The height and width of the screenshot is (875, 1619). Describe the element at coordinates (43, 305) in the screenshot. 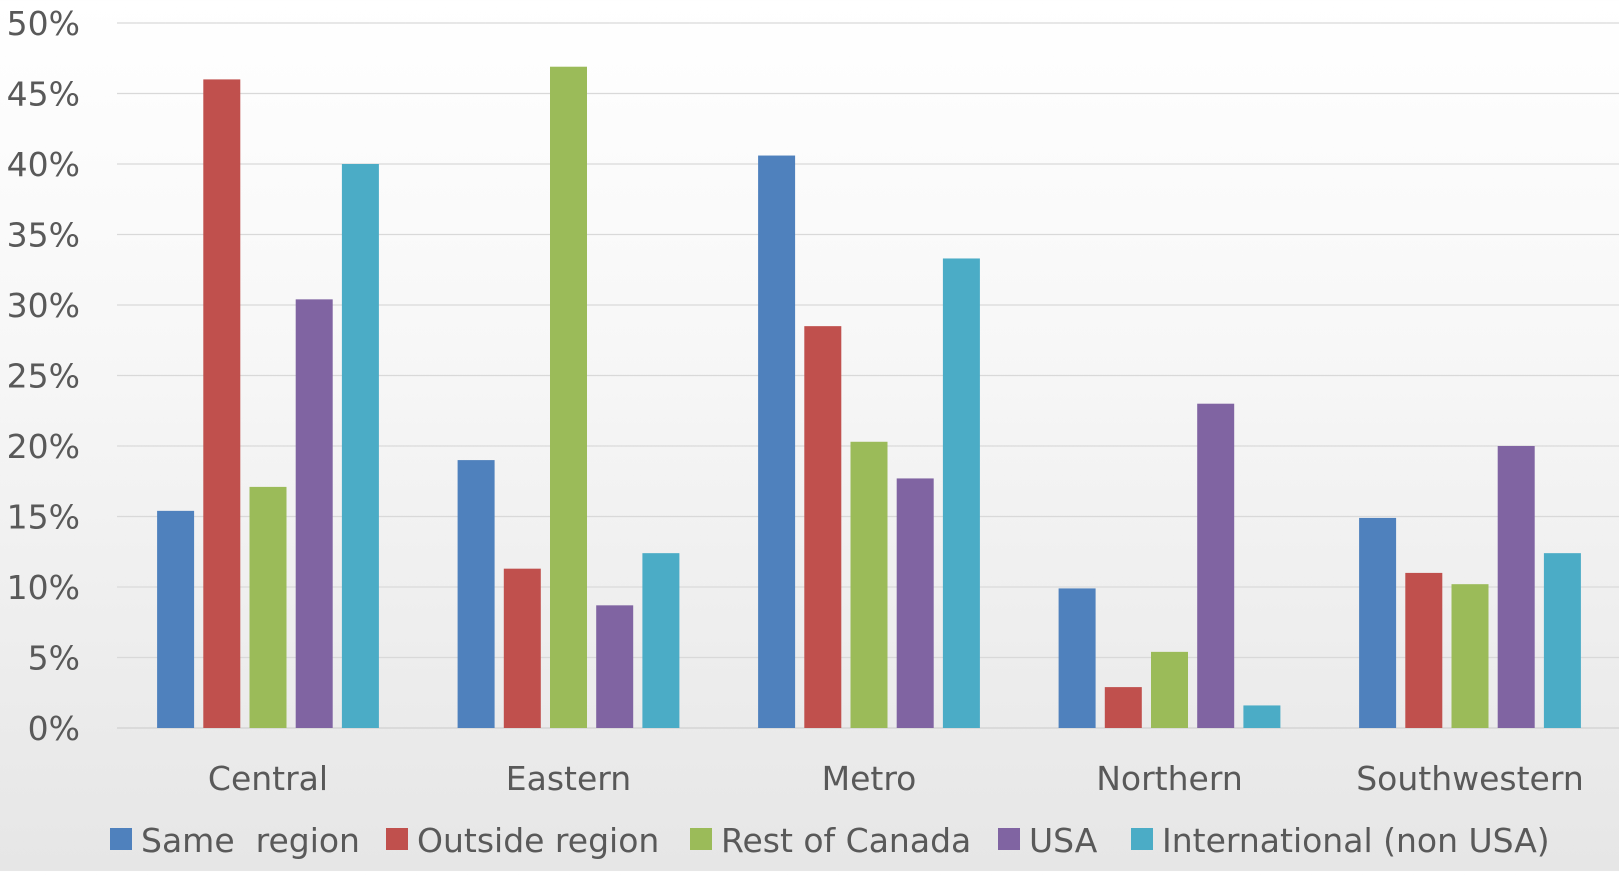

I see `y-tick-label: 30%` at that location.